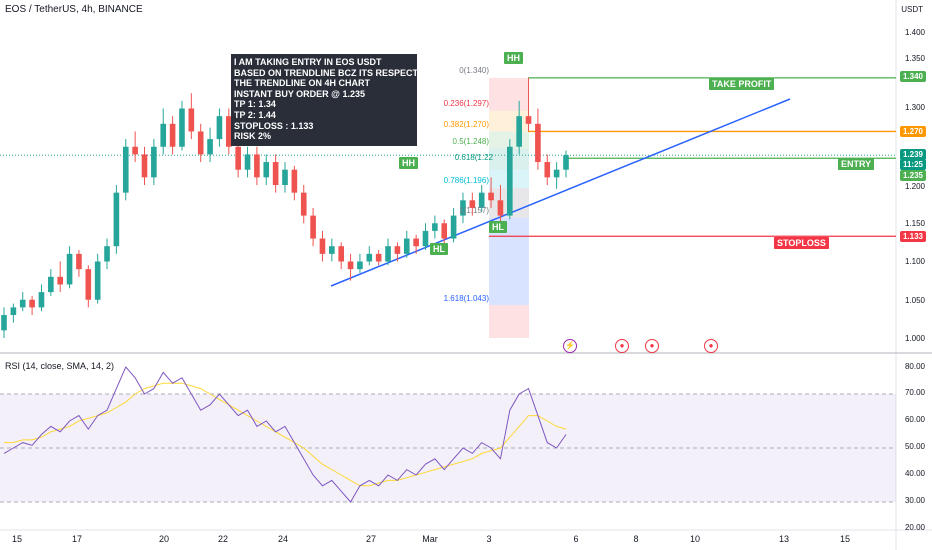  Describe the element at coordinates (255, 114) in the screenshot. I see `note-line: TP 2: 1.44` at that location.